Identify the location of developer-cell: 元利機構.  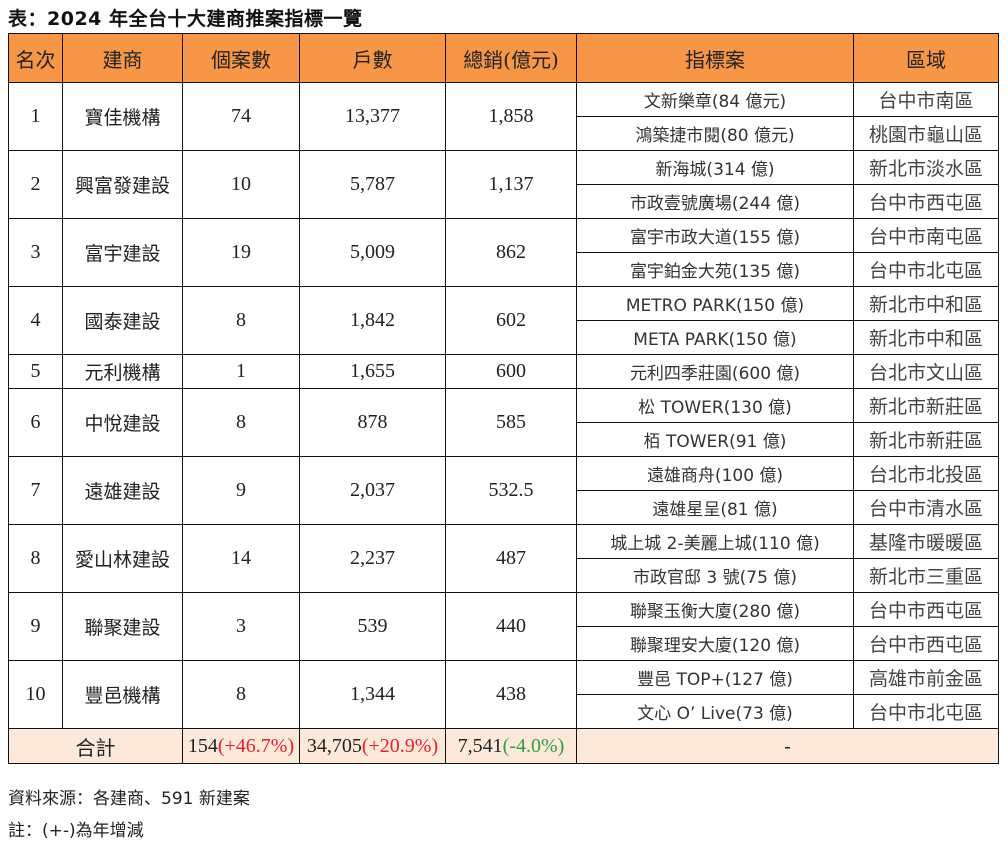
(122, 371).